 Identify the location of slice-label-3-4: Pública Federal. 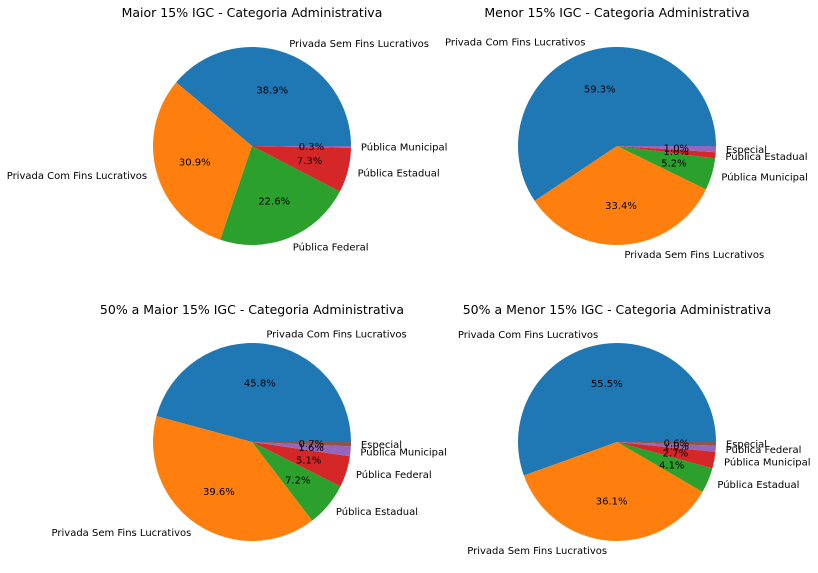
(394, 475).